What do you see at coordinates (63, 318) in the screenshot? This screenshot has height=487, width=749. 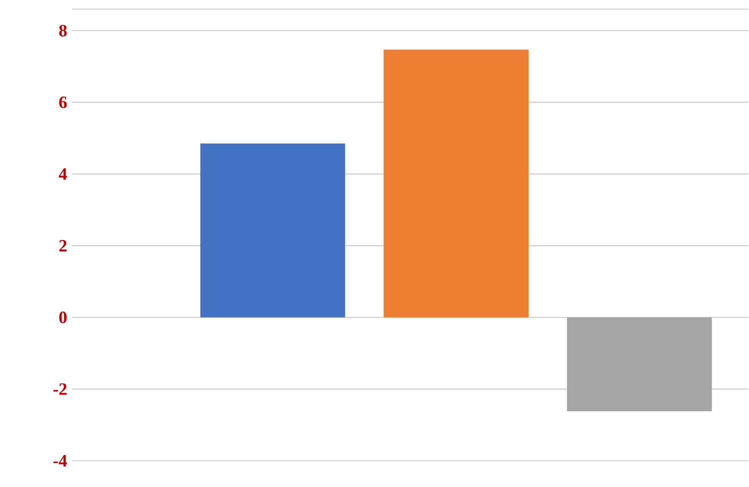 I see `y-tick-label: 0` at bounding box center [63, 318].